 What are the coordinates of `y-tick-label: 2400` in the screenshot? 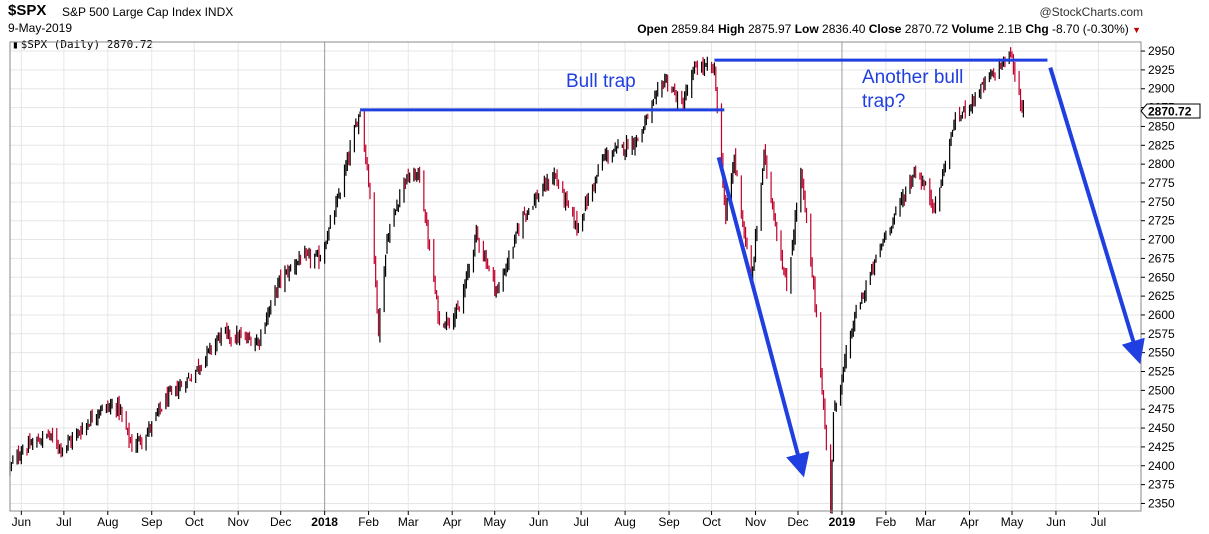 It's located at (1161, 466).